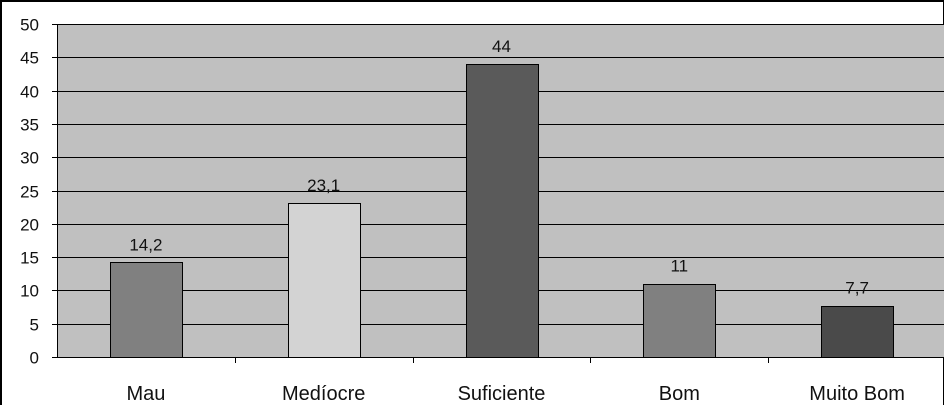  Describe the element at coordinates (145, 244) in the screenshot. I see `data-label: 14,2` at that location.